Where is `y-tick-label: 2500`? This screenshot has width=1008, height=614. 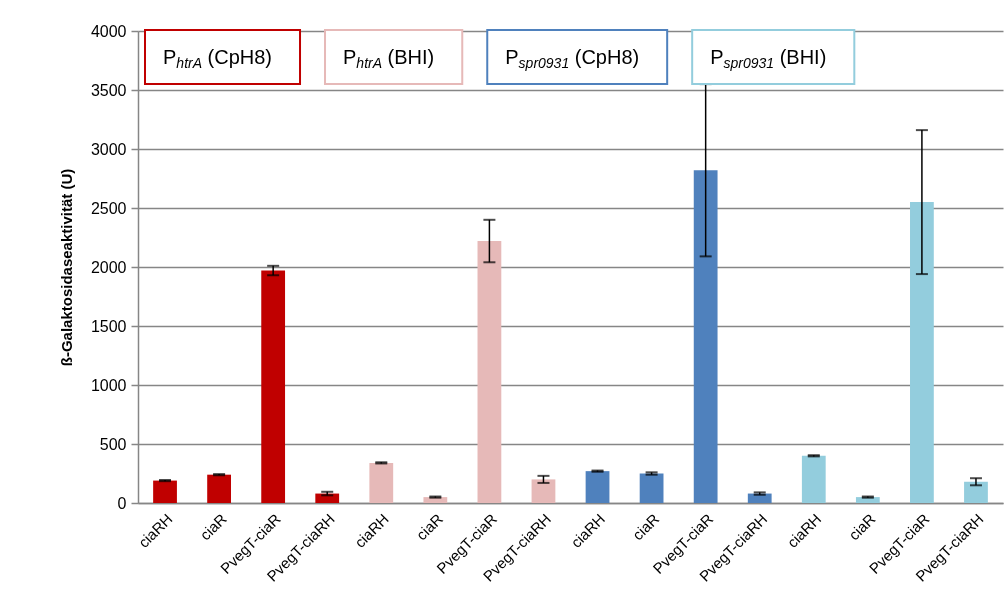 y-tick-label: 2500 is located at coordinates (108, 208).